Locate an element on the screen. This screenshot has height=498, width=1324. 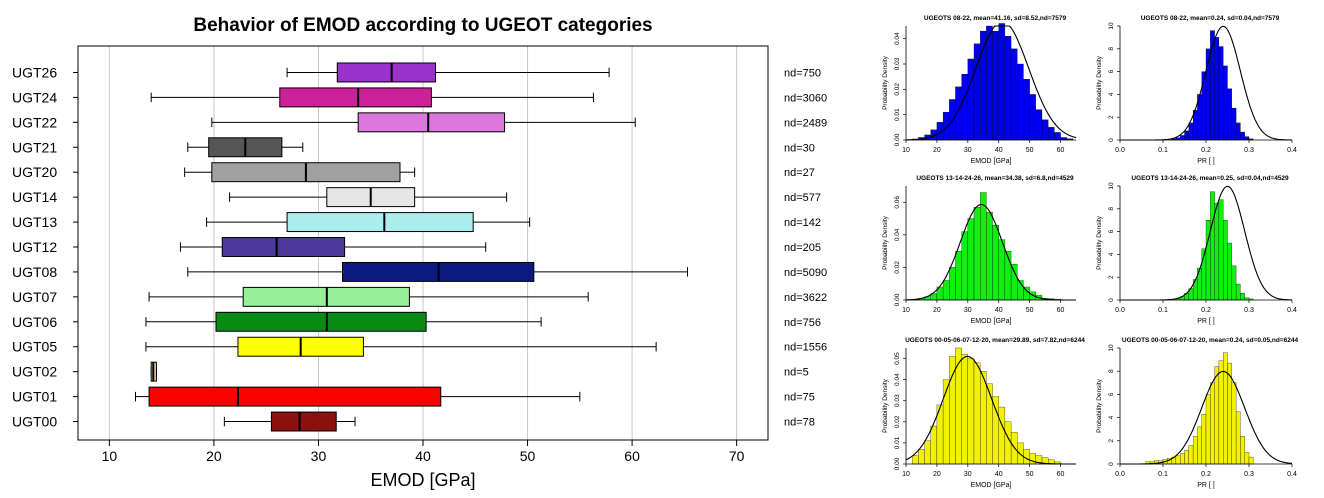
x-tick-label: 0.4 is located at coordinates (1292, 310).